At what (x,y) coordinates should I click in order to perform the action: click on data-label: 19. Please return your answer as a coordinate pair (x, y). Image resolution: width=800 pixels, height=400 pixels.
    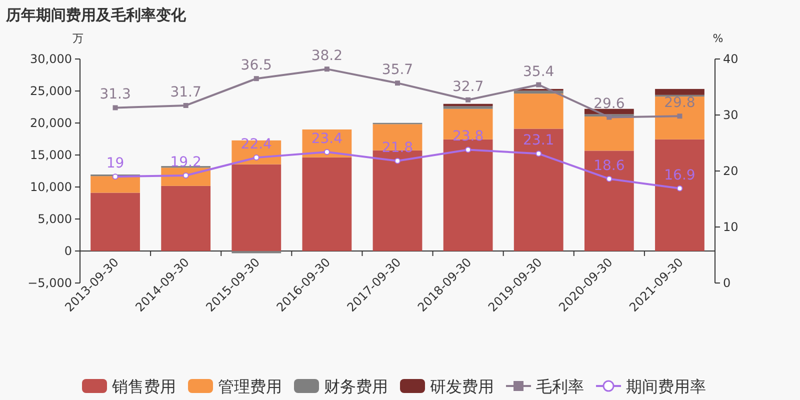
    Looking at the image, I should click on (115, 164).